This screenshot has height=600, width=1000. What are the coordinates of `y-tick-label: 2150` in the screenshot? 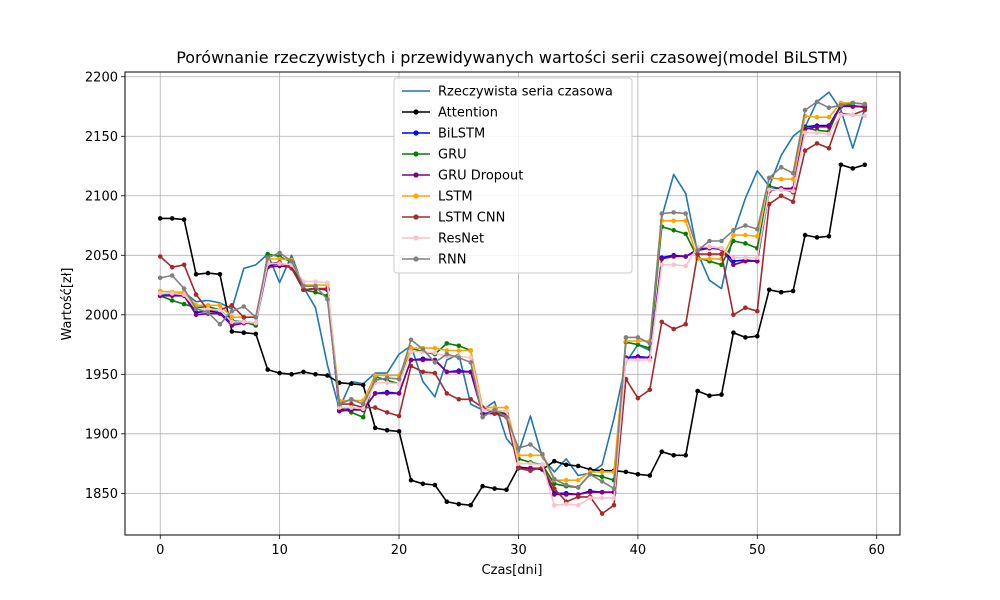 It's located at (101, 137).